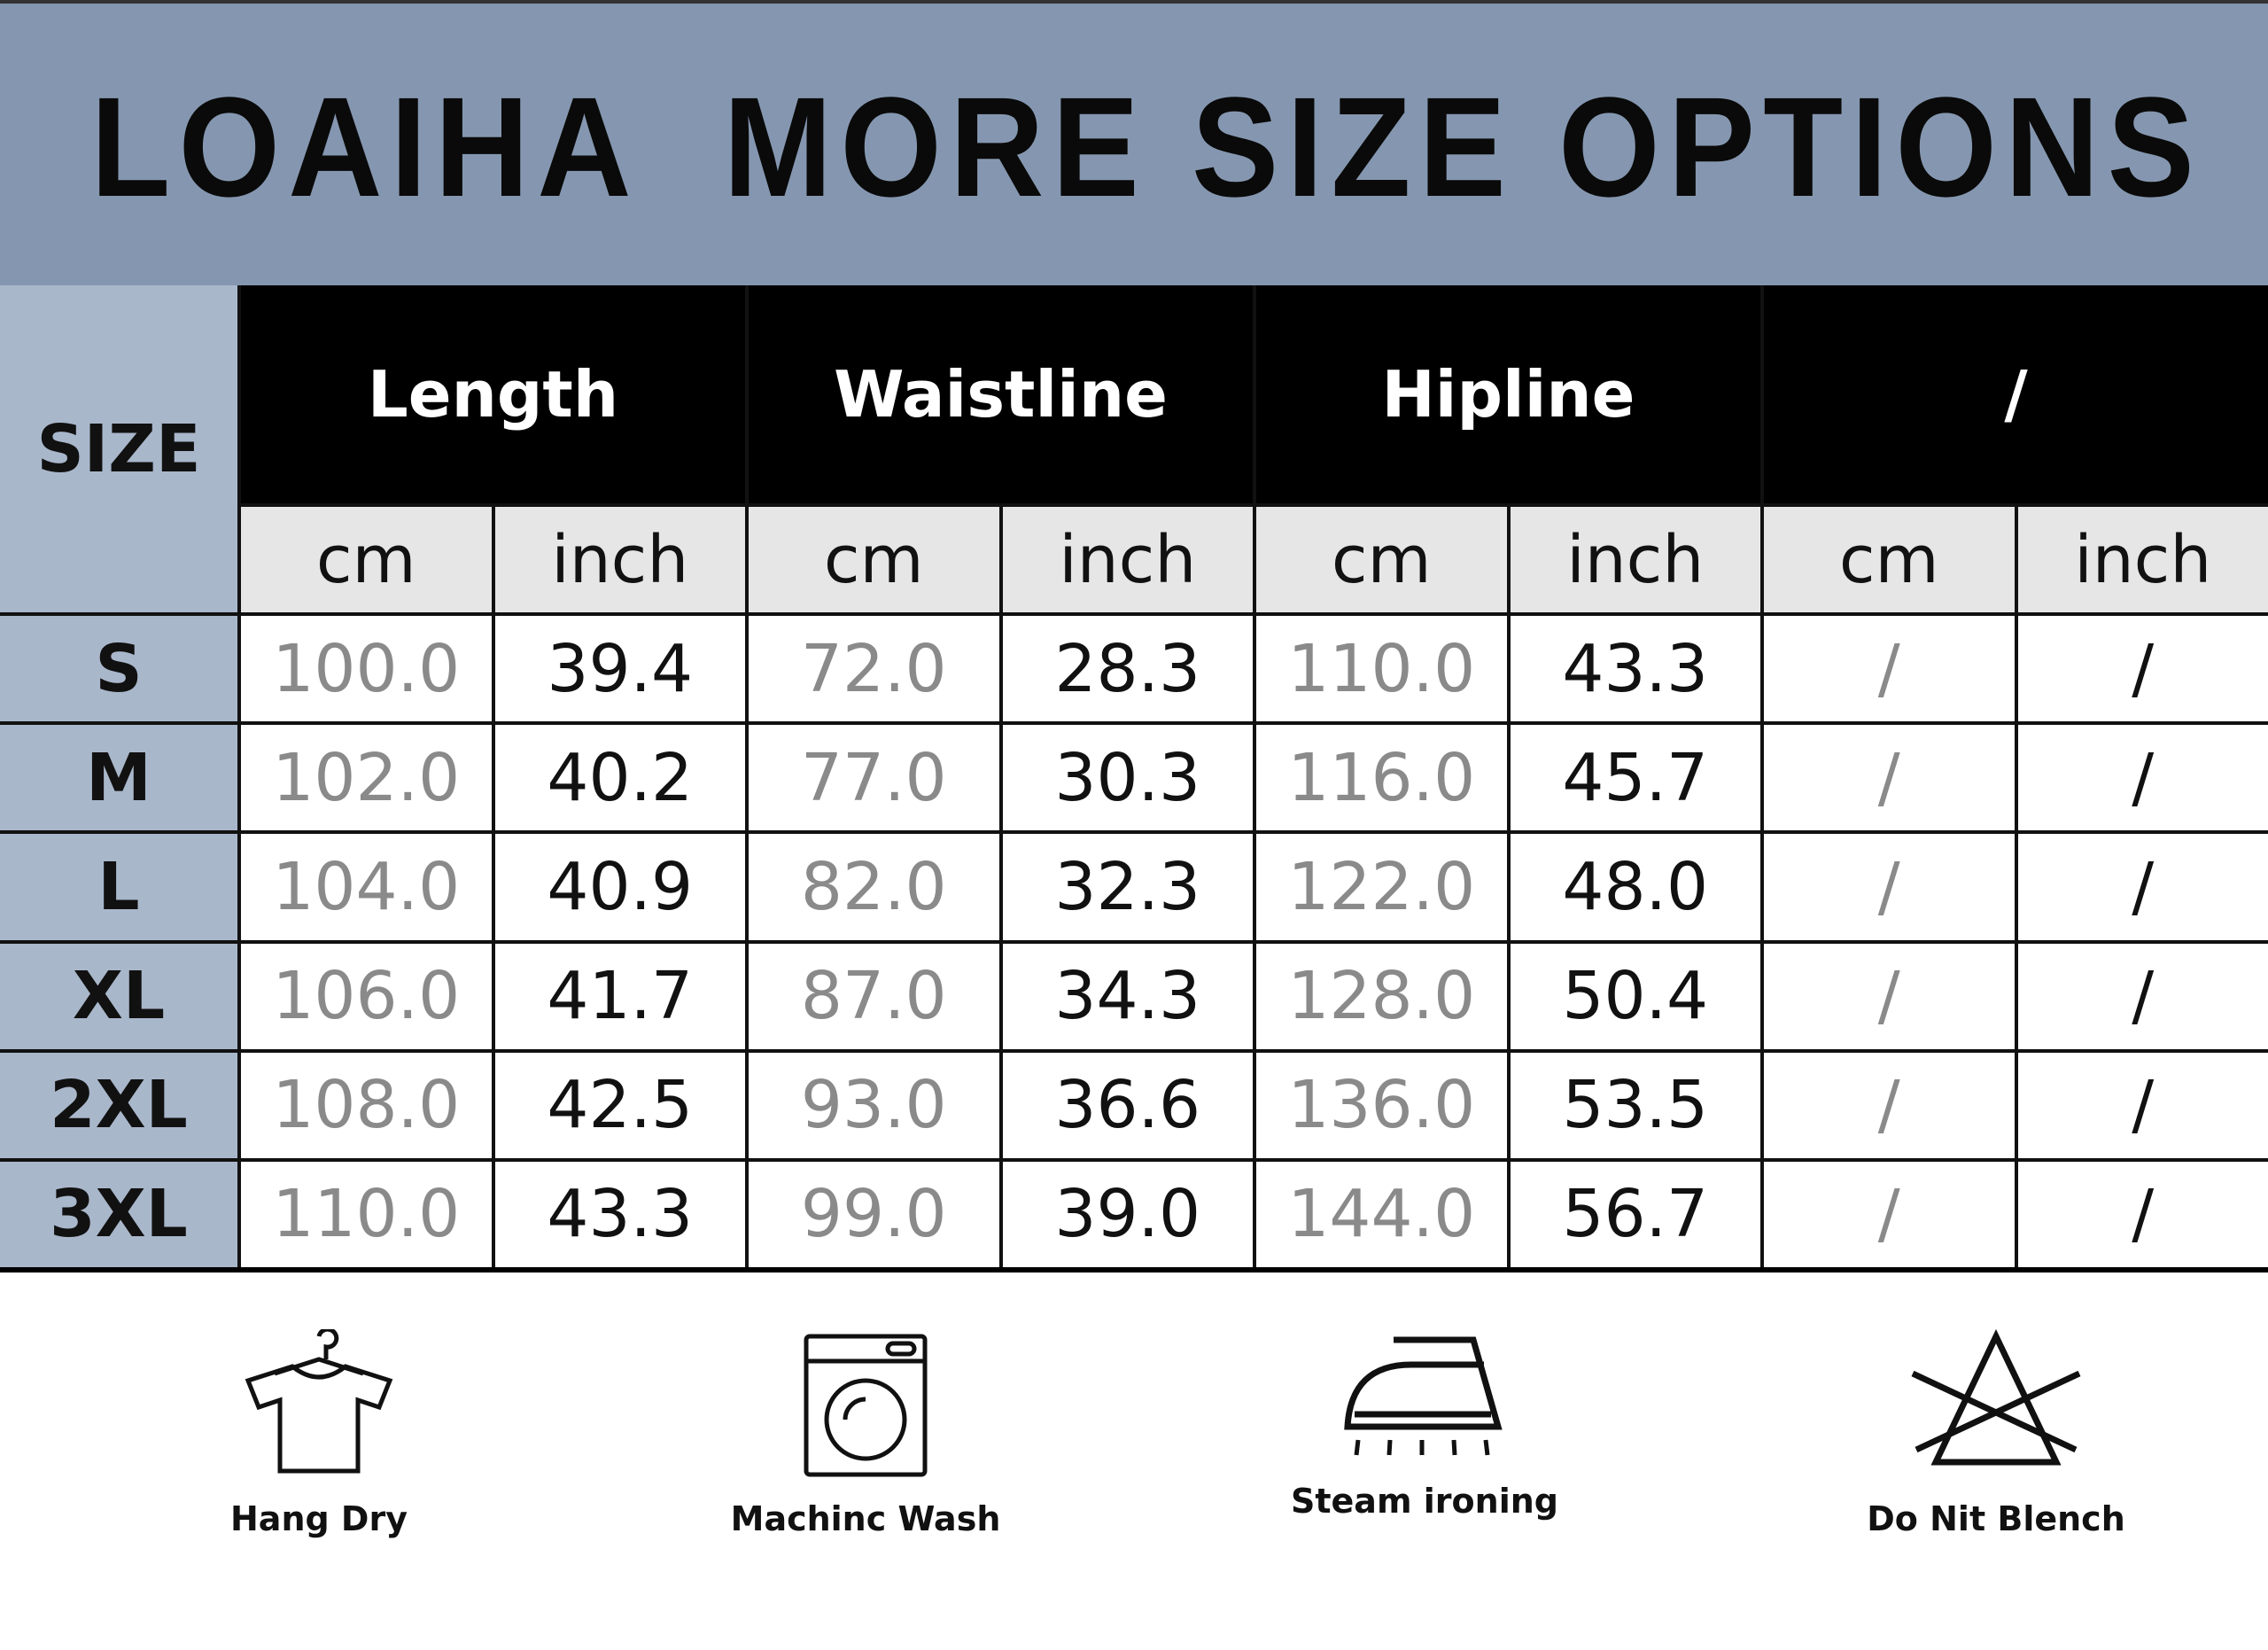 This screenshot has height=1650, width=2268. What do you see at coordinates (1635, 1105) in the screenshot?
I see `value-cell: 53.5` at bounding box center [1635, 1105].